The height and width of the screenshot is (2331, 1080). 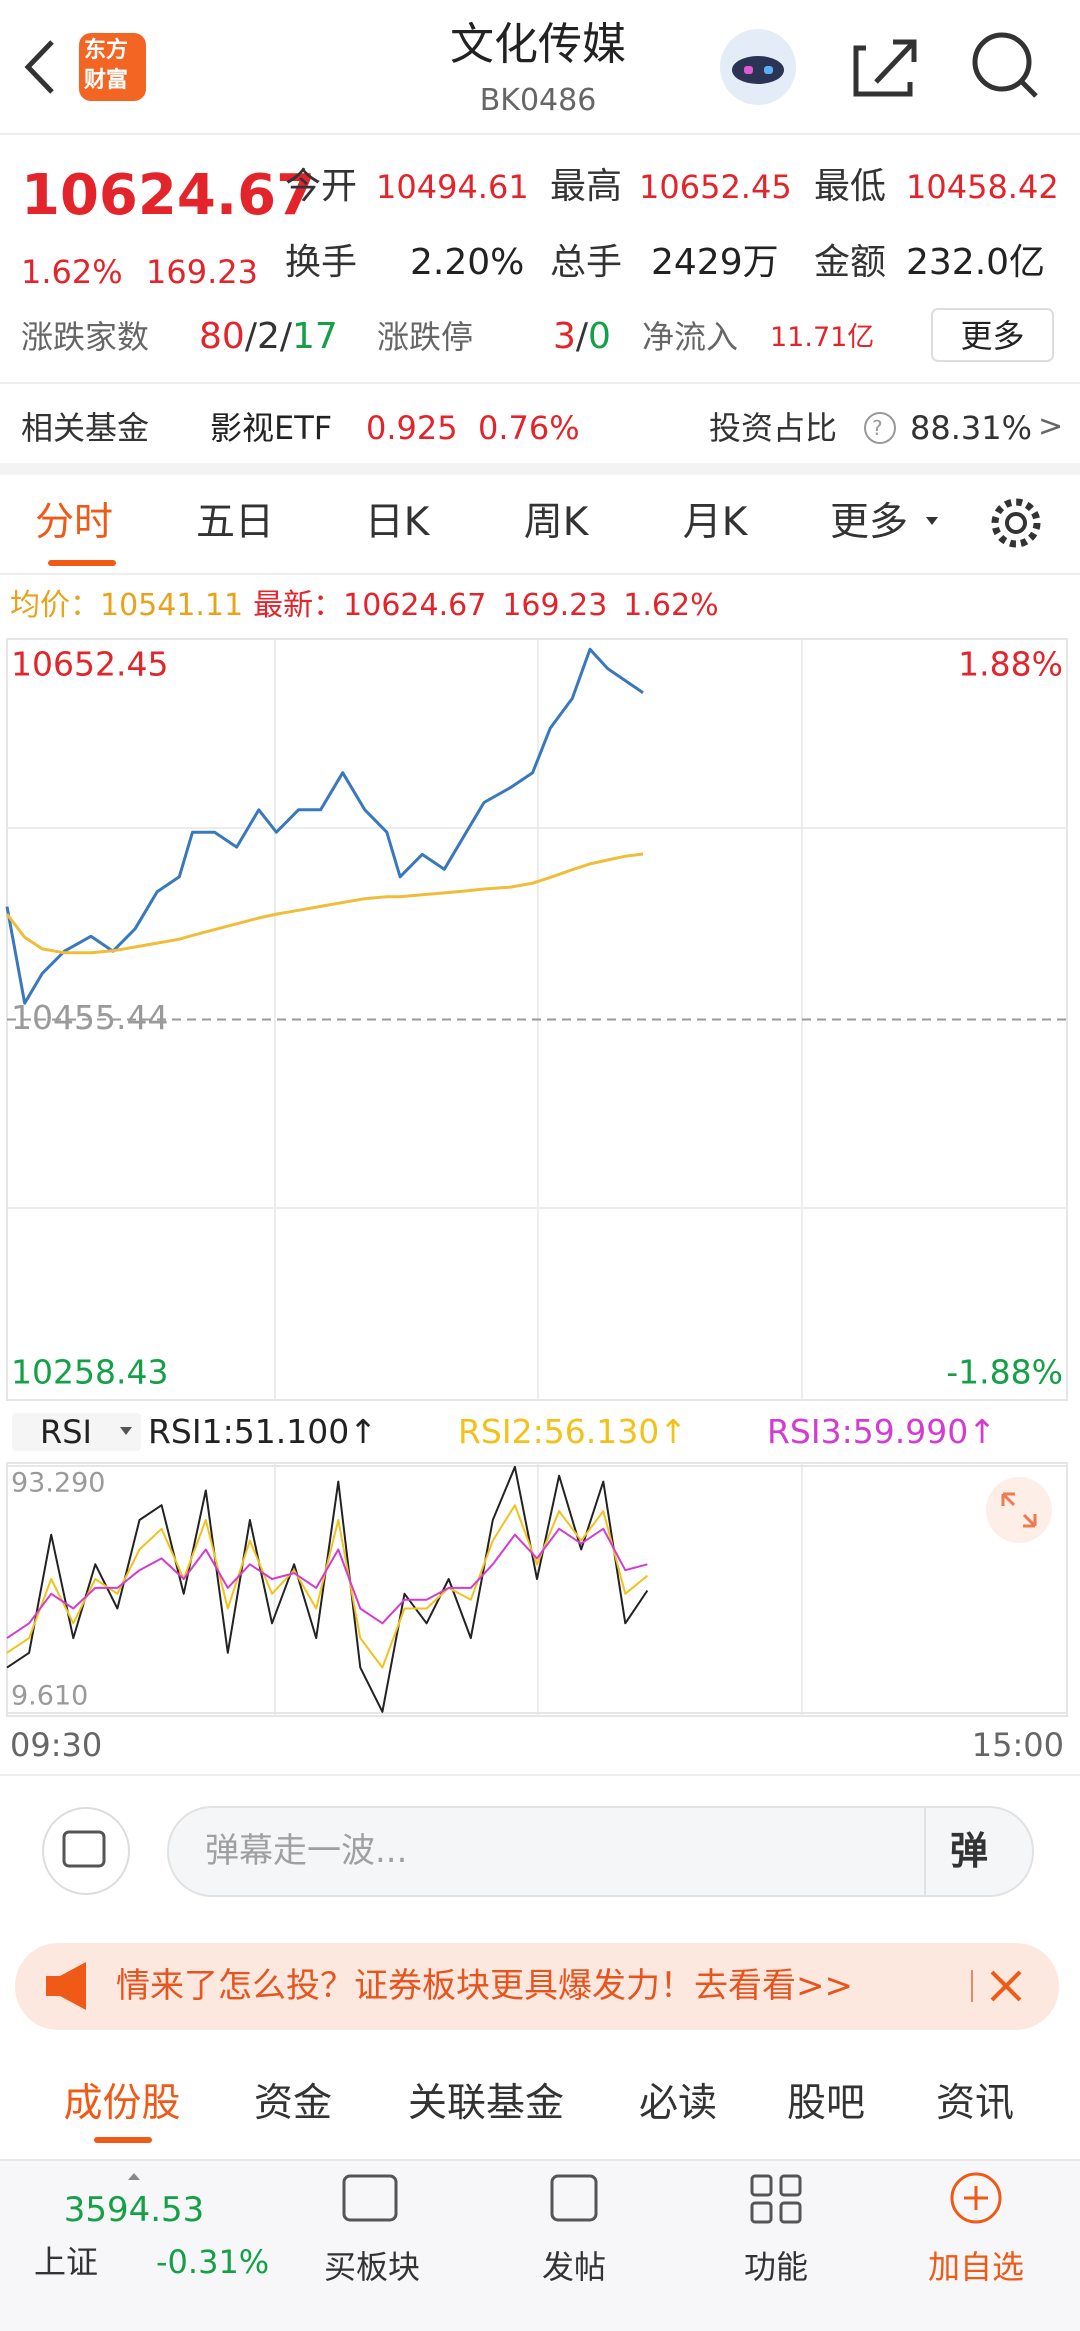 I want to click on more-button, so click(x=992, y=335).